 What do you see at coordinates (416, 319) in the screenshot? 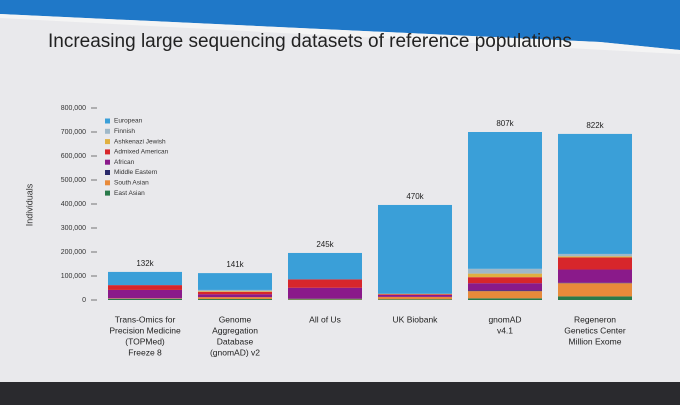
I see `x-tick-label: UK Biobank` at bounding box center [416, 319].